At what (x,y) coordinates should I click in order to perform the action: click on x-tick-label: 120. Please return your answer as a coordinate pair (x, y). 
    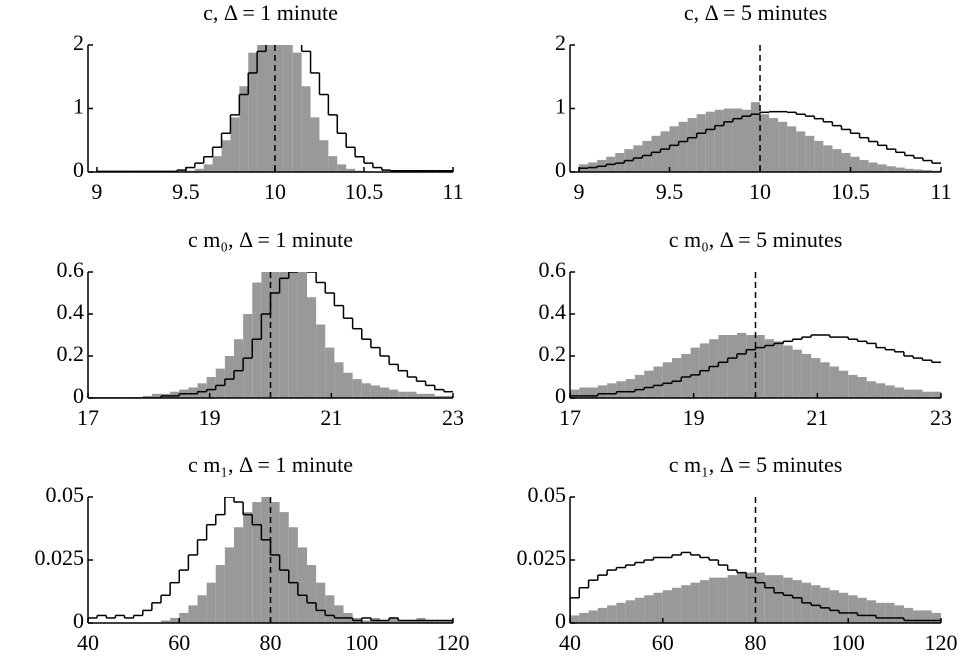
    Looking at the image, I should click on (941, 642).